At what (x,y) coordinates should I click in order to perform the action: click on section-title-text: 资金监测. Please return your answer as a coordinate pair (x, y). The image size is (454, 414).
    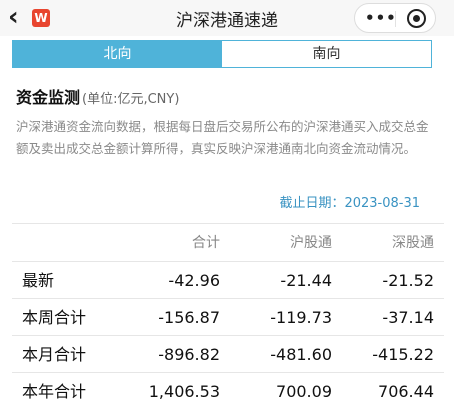
    Looking at the image, I should click on (48, 97).